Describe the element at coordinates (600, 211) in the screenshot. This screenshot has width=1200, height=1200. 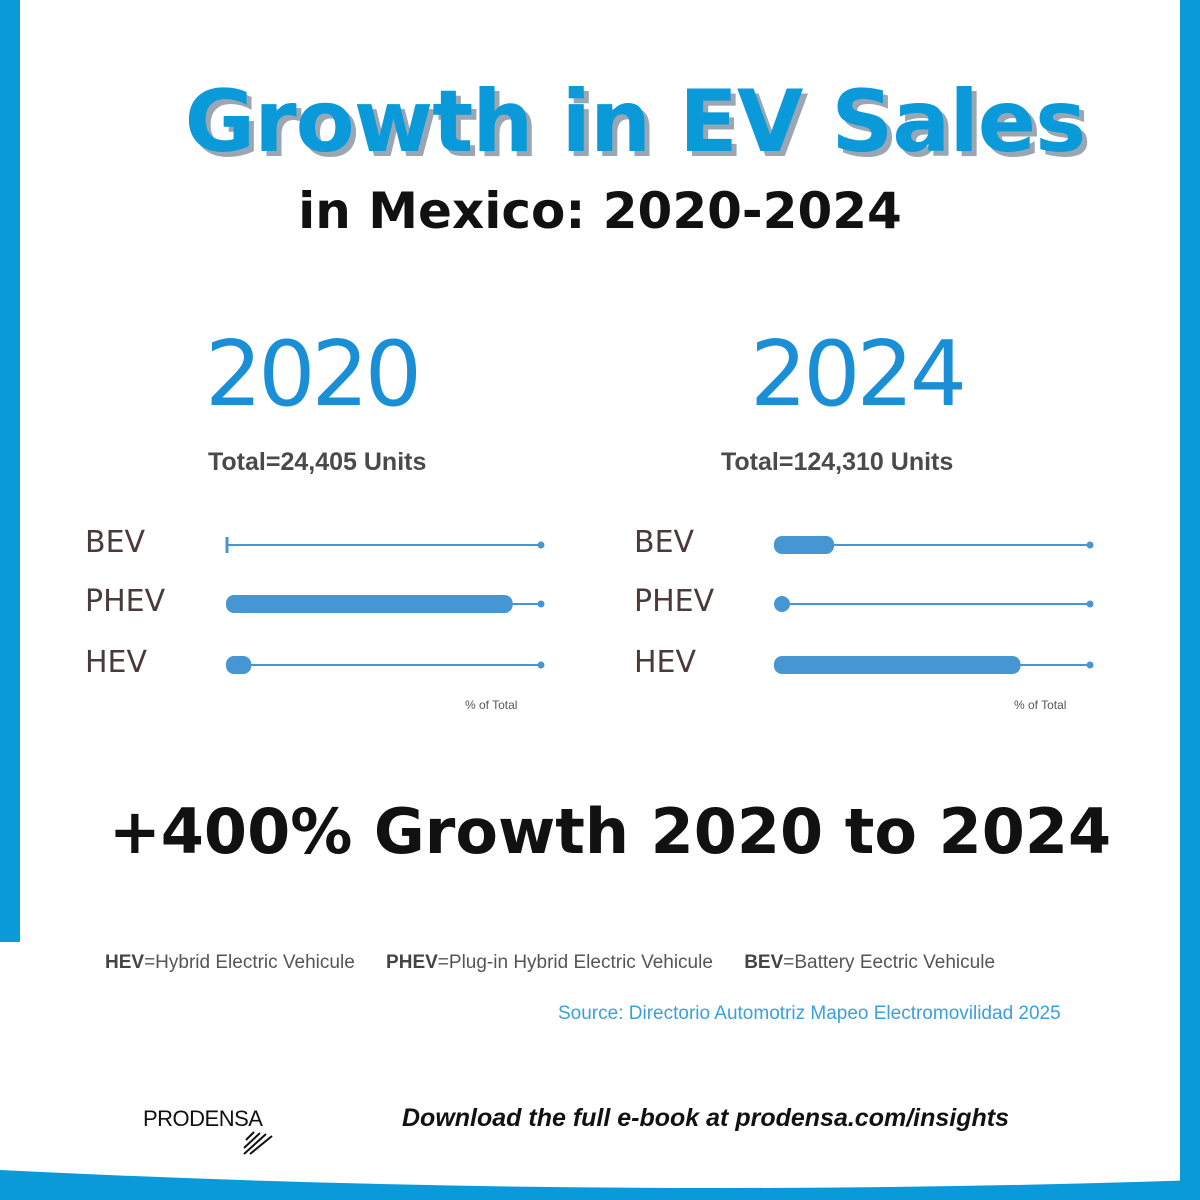
I see `page-subtitle: in Mexico: 2020-2024` at that location.